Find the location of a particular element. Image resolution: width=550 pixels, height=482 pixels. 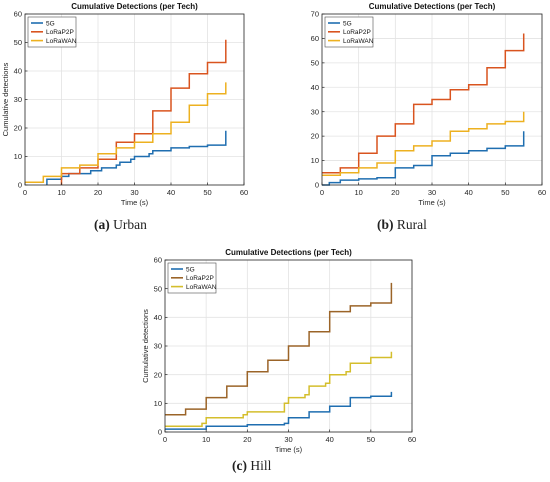

chart2-ytick-label-2: 20 is located at coordinates (158, 374).